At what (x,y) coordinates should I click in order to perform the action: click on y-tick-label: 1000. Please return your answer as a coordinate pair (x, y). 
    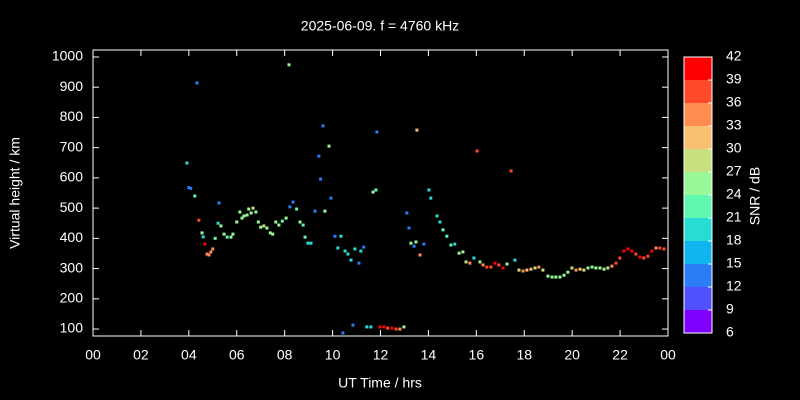
    Looking at the image, I should click on (67, 56).